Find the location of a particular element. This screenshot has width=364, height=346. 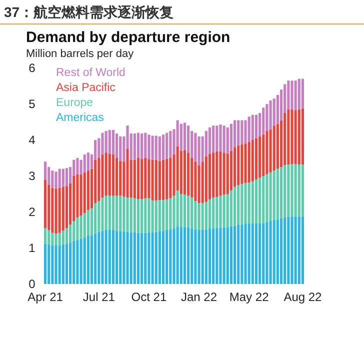

text: Asia Pacific is located at coordinates (86, 88).